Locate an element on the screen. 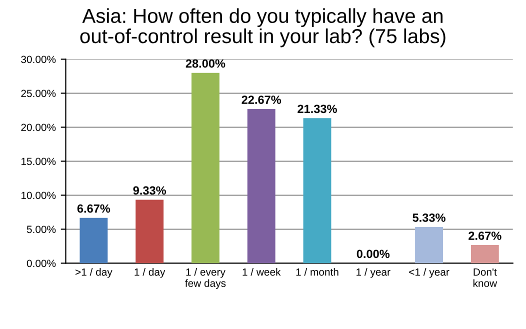 This screenshot has width=526, height=329. data-label: 21.33% is located at coordinates (317, 109).